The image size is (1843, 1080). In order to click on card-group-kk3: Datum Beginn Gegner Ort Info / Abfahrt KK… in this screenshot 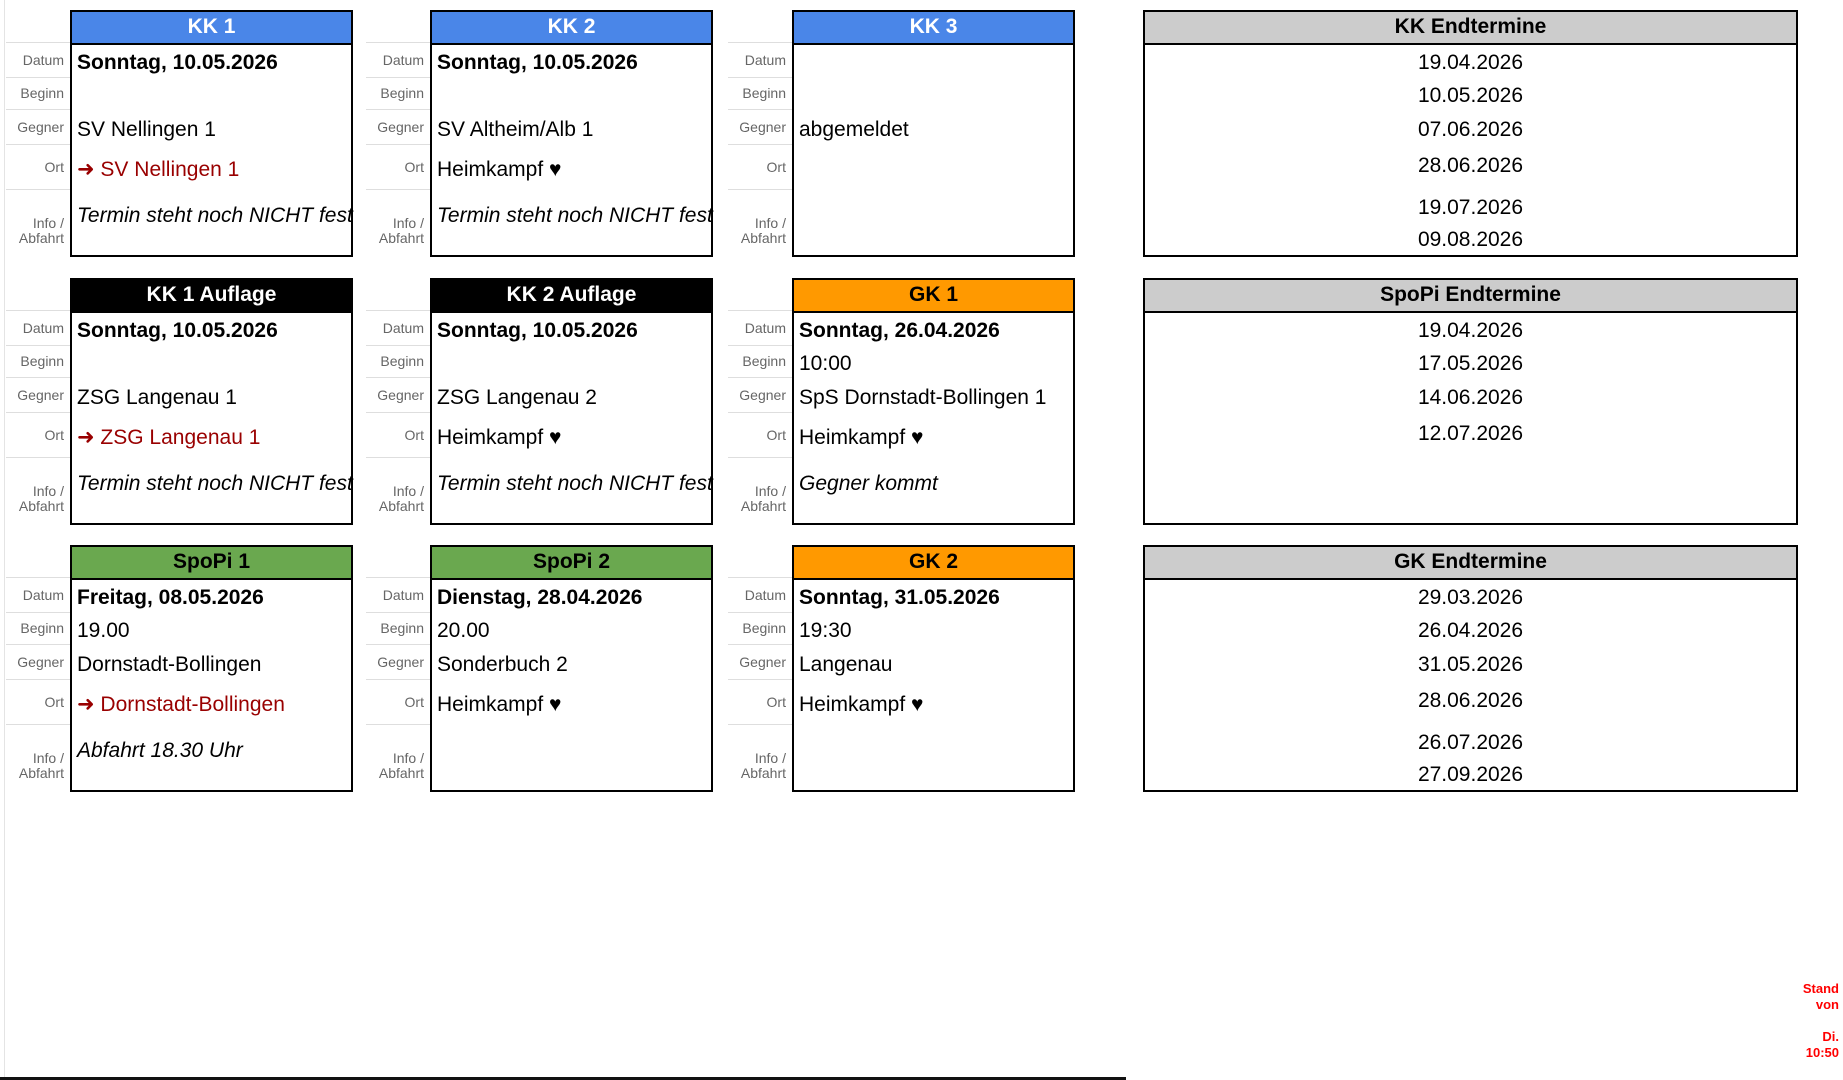, I will do `click(901, 133)`.